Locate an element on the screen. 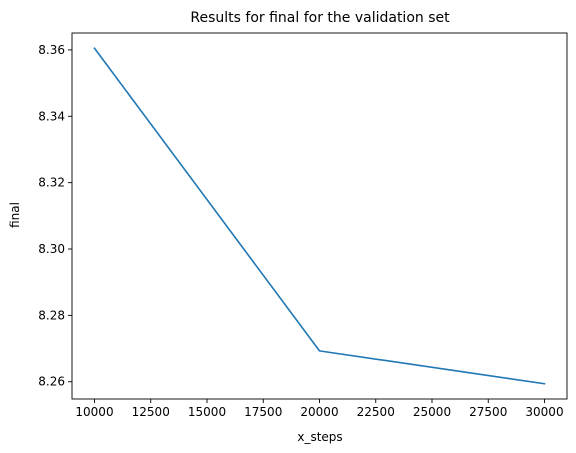 This screenshot has width=576, height=453. x-tick-label: 22500 is located at coordinates (376, 412).